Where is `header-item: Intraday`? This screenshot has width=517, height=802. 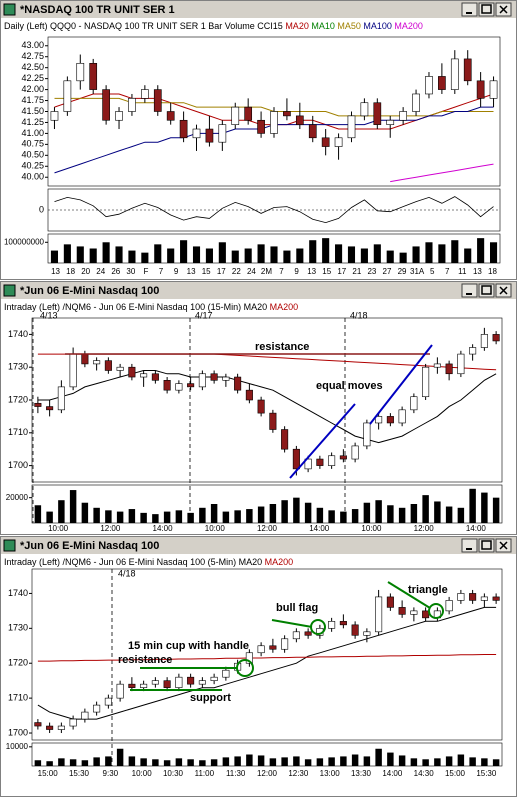
header-item: Intraday is located at coordinates (20, 562).